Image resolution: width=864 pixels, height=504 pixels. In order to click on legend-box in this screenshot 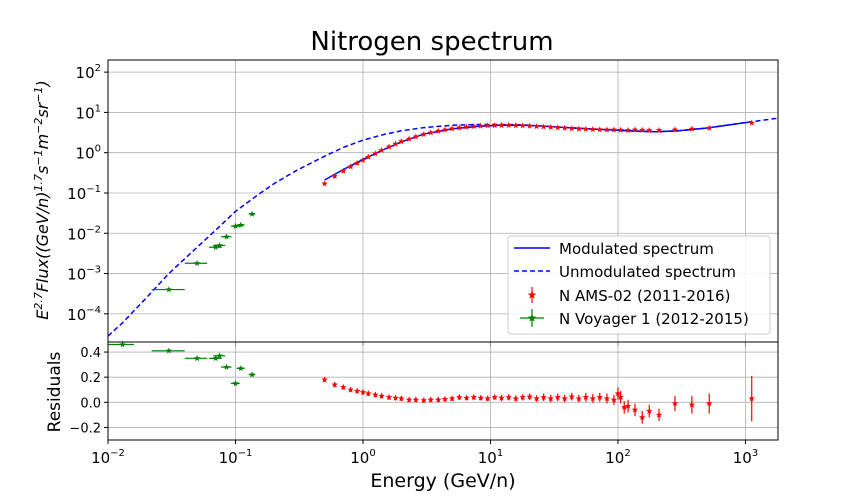, I will do `click(639, 285)`.